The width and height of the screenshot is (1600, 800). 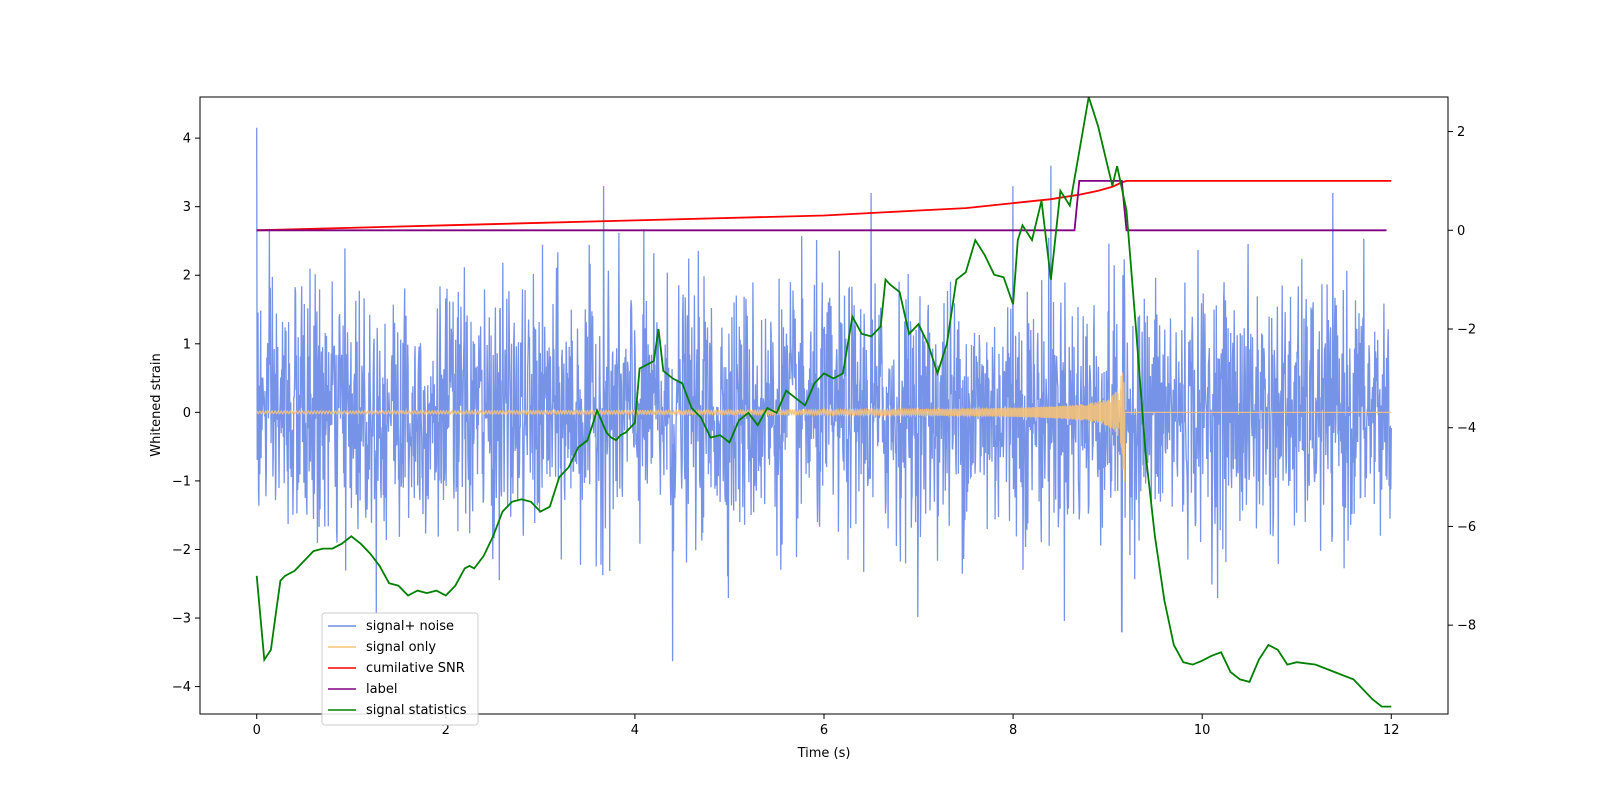 I want to click on y-axis-left-ticks: −4 −3 −2 −1 0 1 2 3 4, so click(x=186, y=413).